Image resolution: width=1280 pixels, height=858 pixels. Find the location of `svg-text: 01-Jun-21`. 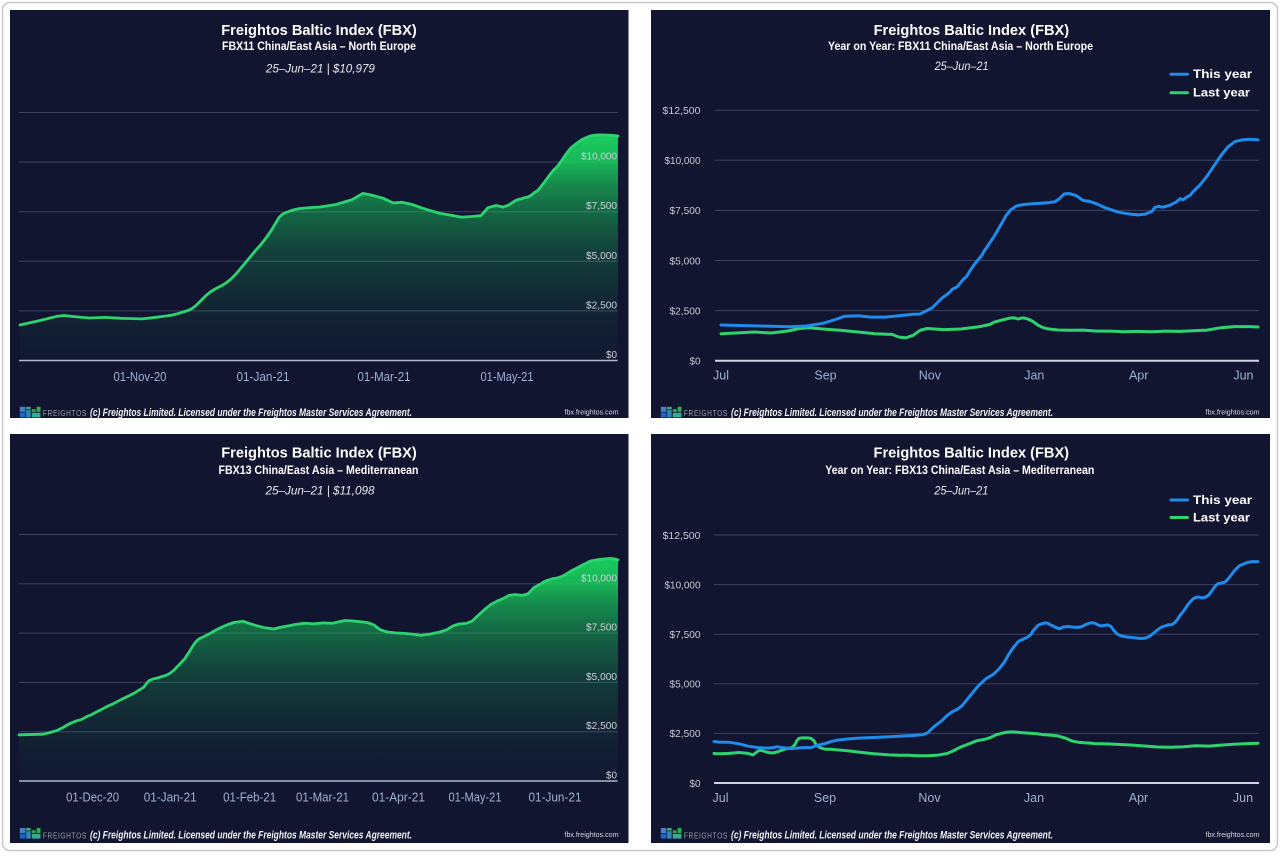

svg-text: 01-Jun-21 is located at coordinates (555, 798).